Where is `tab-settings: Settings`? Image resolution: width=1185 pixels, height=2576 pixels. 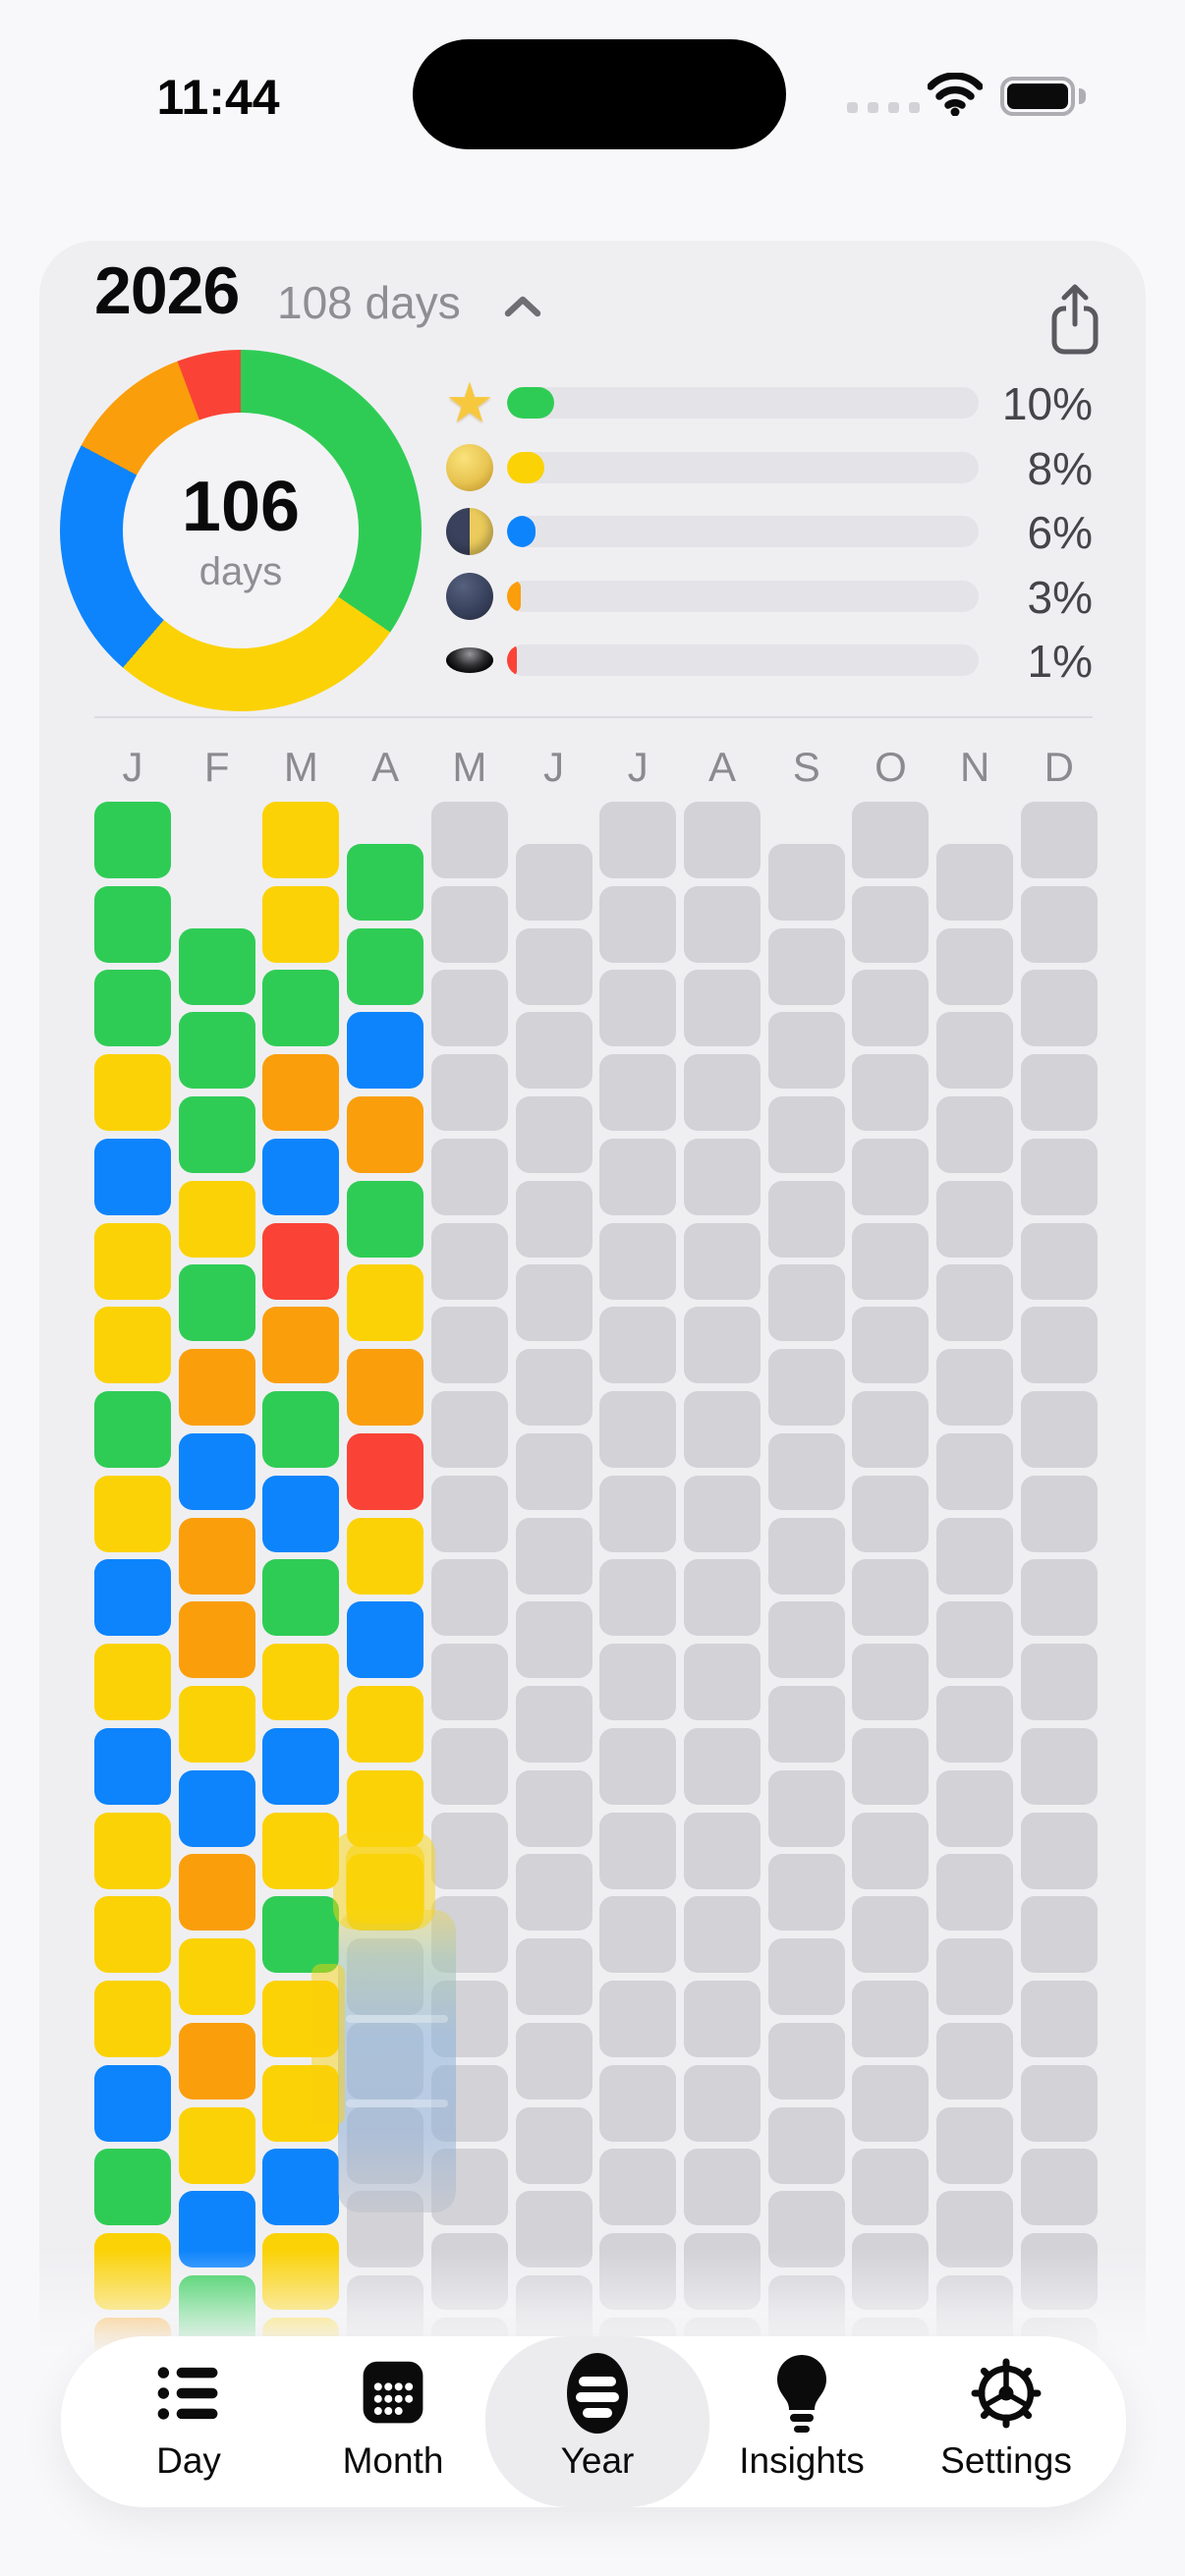
tab-settings: Settings is located at coordinates (1007, 2422).